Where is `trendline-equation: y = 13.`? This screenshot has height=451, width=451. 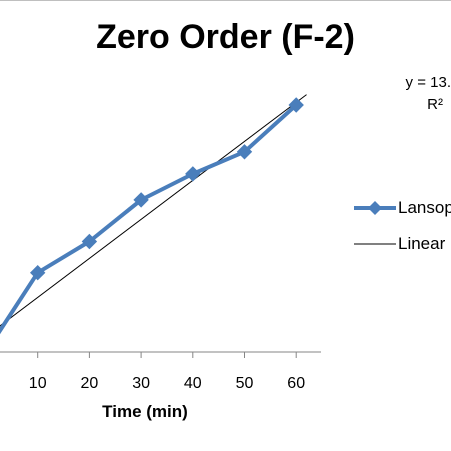 trendline-equation: y = 13. is located at coordinates (428, 82).